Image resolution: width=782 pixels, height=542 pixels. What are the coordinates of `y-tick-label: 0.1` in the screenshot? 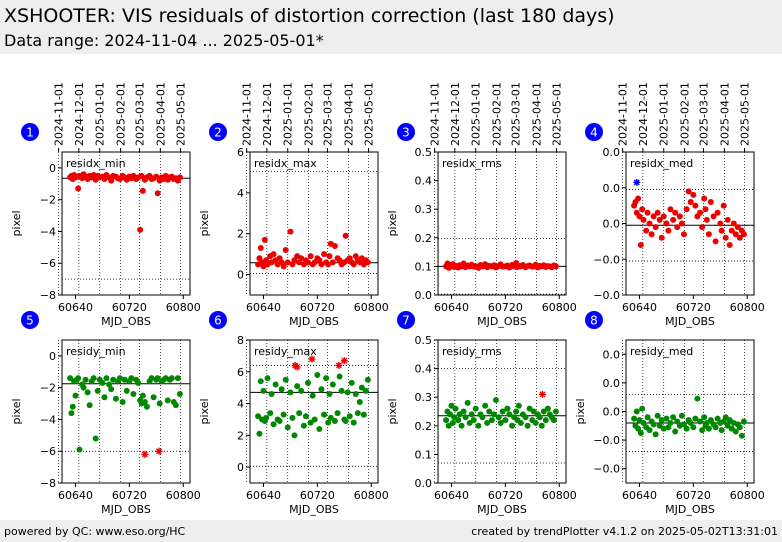 It's located at (424, 266).